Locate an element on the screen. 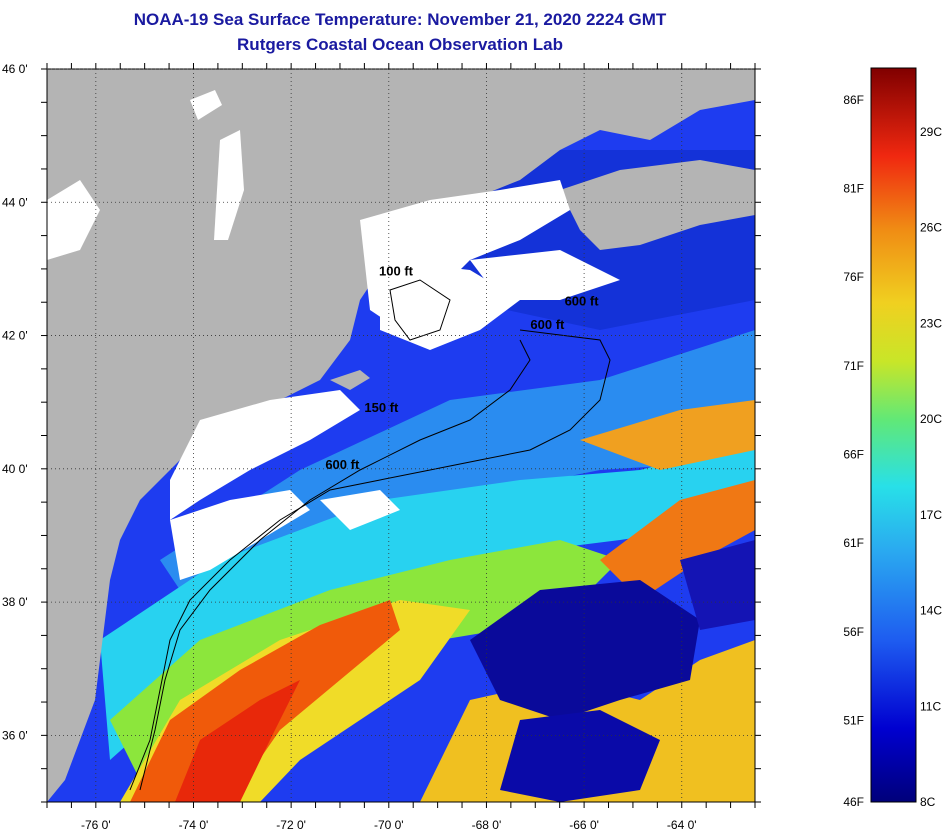 This screenshot has height=832, width=944. colorbar is located at coordinates (893, 435).